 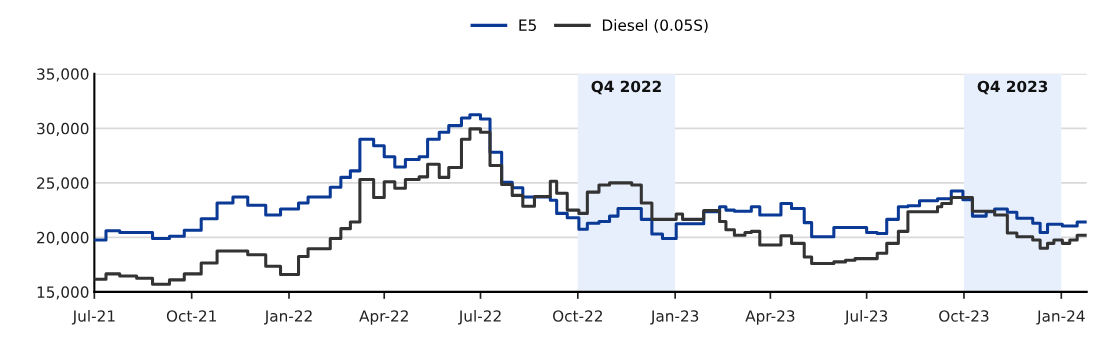 What do you see at coordinates (63, 184) in the screenshot?
I see `y-tick-label: 25,000` at bounding box center [63, 184].